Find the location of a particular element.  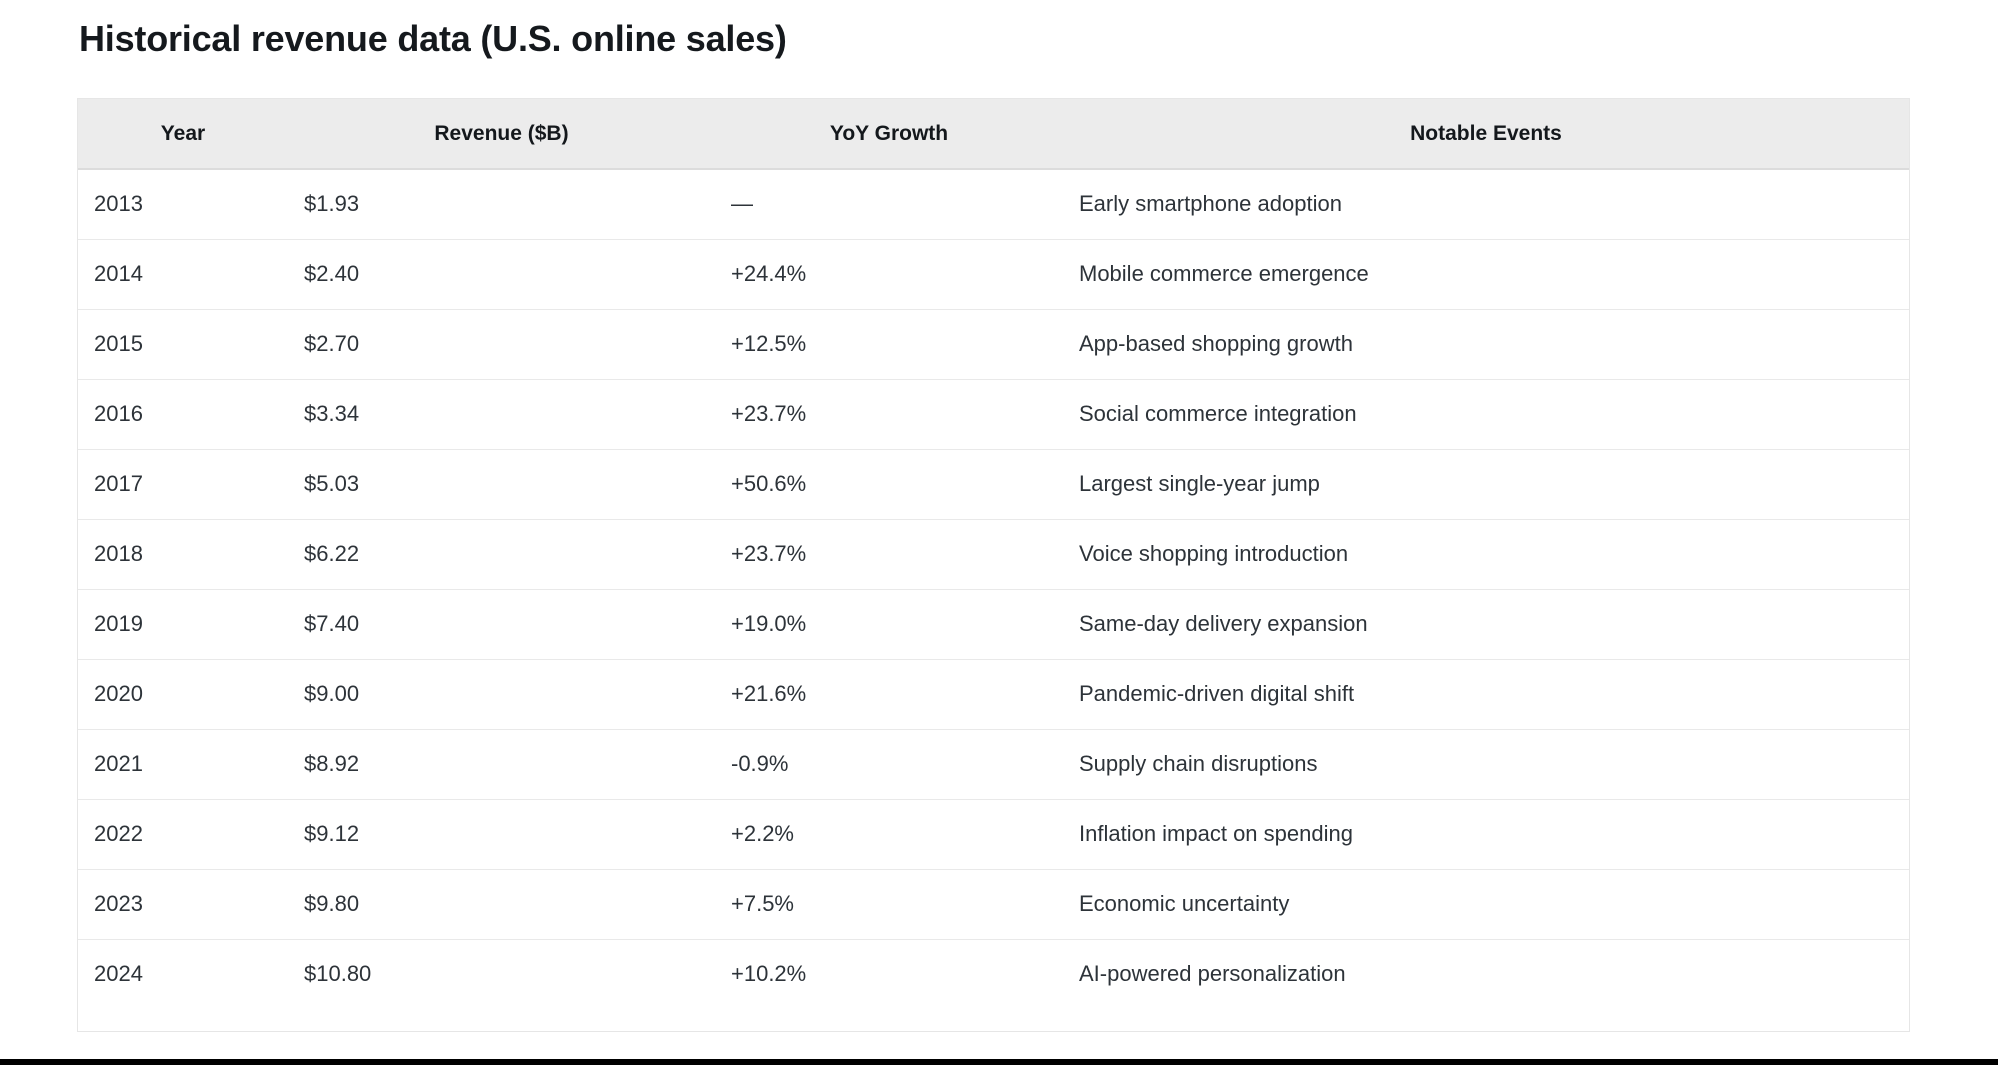

event-cell: Same-day delivery expansion is located at coordinates (1486, 624).